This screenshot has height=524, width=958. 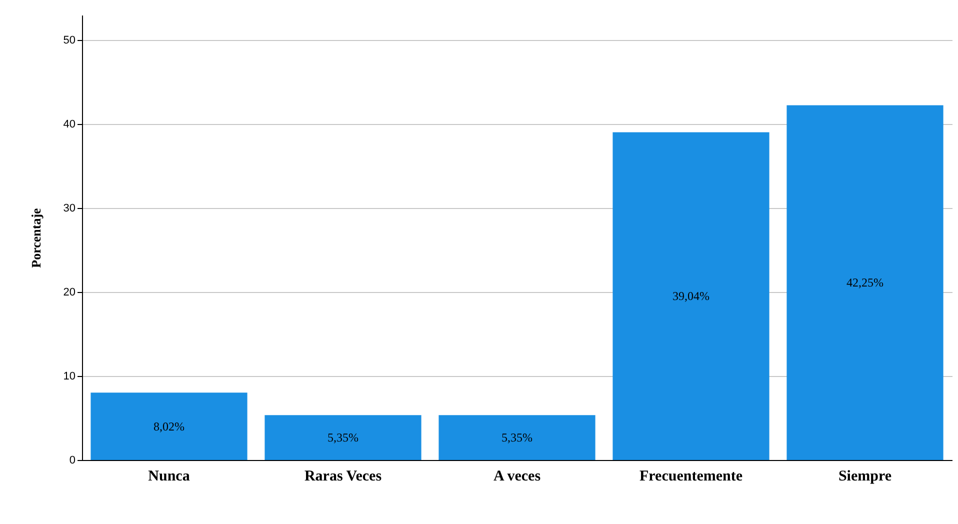 What do you see at coordinates (36, 238) in the screenshot?
I see `y-axis-title: Porcentaje` at bounding box center [36, 238].